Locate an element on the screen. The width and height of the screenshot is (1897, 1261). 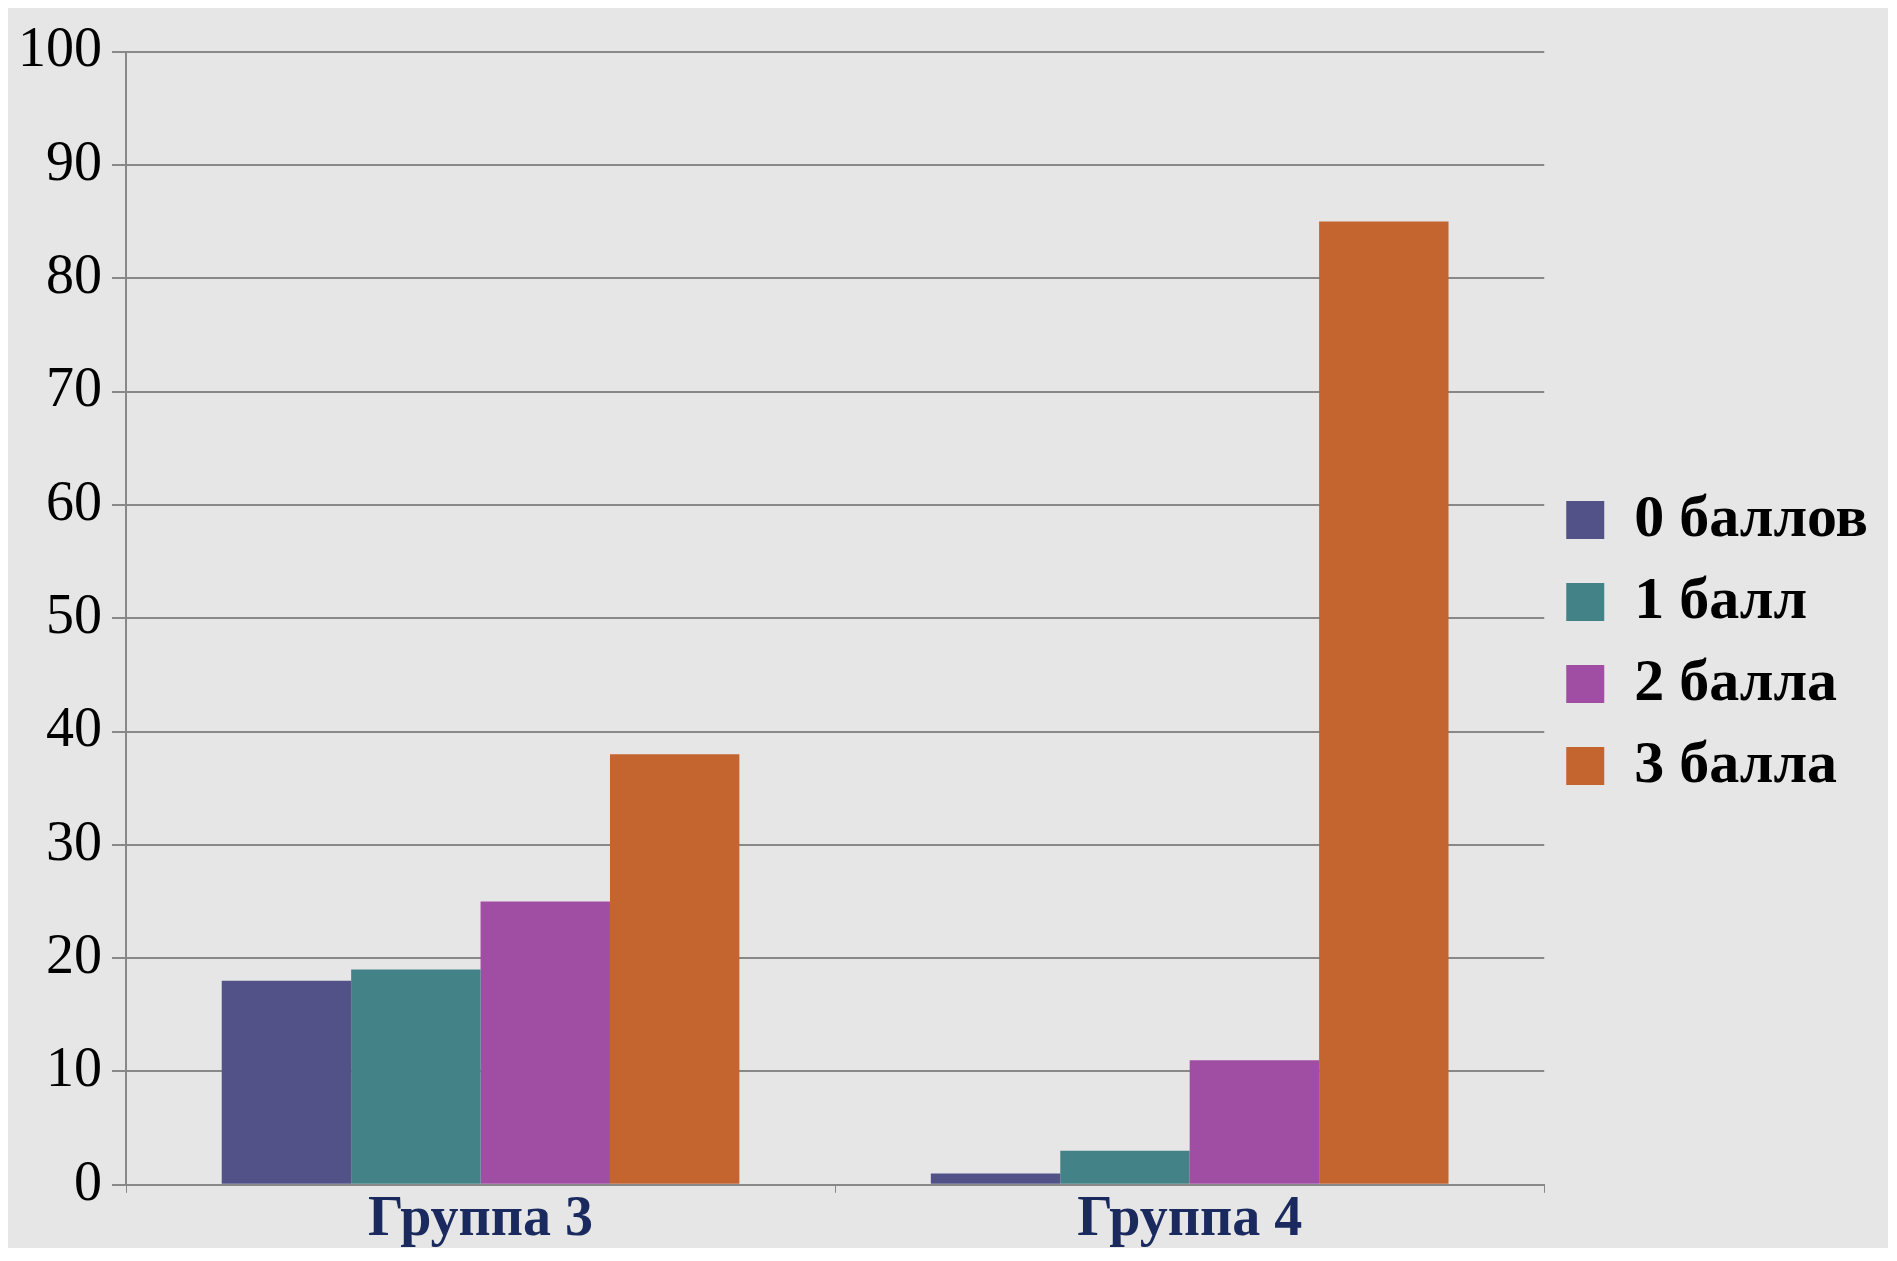
legend-label: 2 балла is located at coordinates (1736, 679).